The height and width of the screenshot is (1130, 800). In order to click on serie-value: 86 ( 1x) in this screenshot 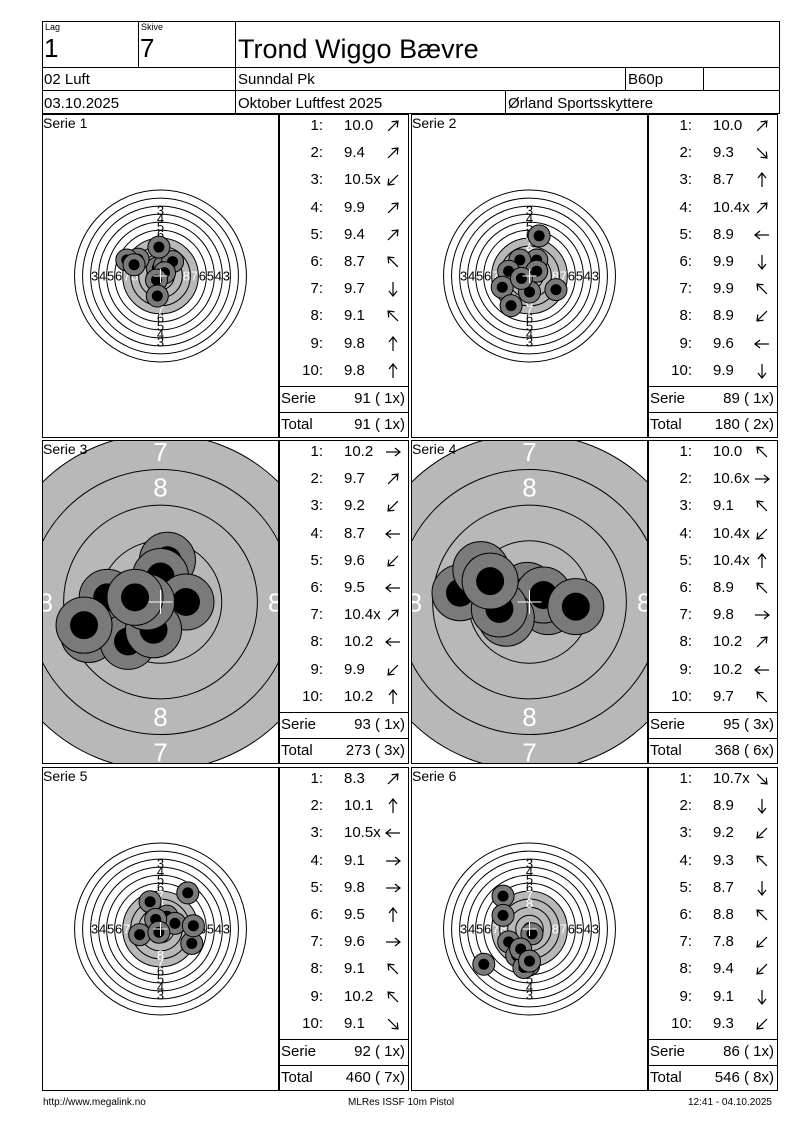, I will do `click(748, 1051)`.